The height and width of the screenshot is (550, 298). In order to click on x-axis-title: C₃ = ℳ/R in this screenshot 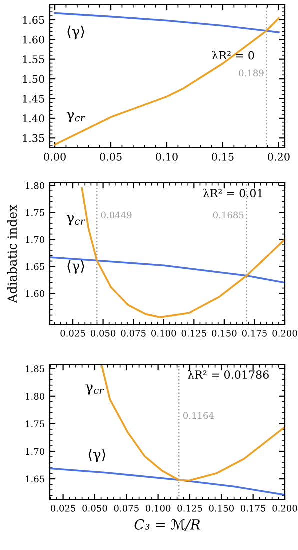, I will do `click(167, 525)`.